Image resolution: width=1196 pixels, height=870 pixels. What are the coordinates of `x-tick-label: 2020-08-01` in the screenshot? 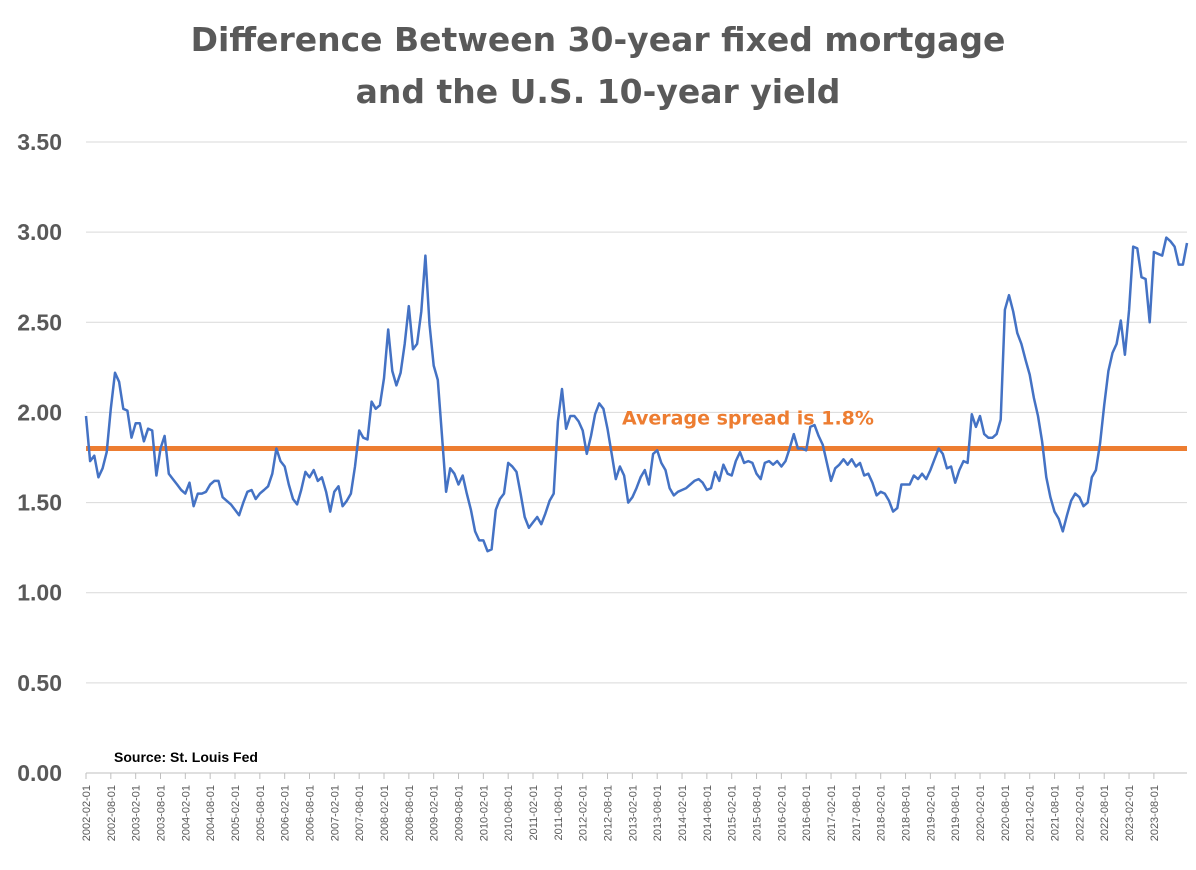 It's located at (1006, 813).